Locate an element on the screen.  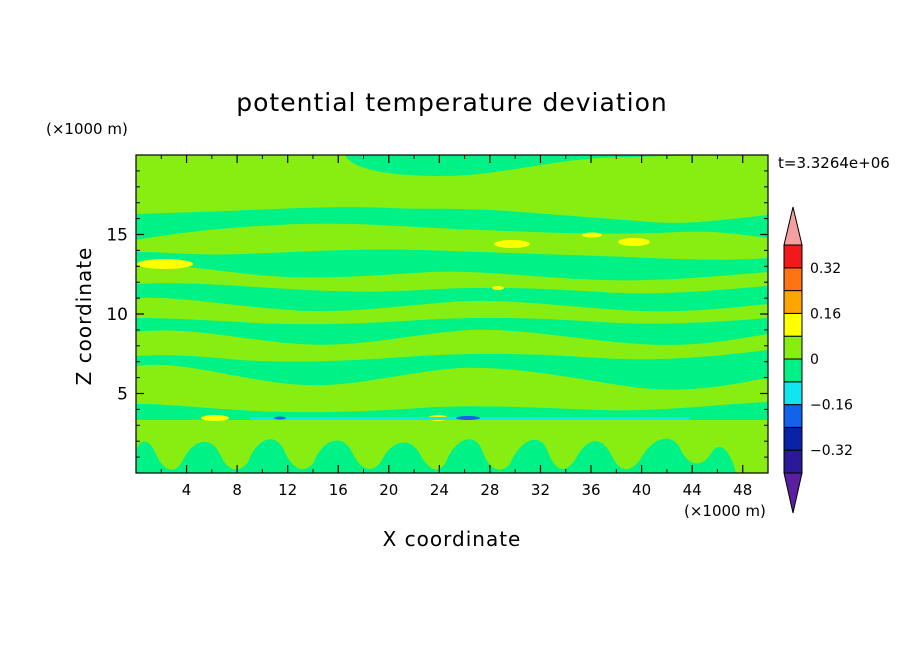
x-axis-label: X coordinate is located at coordinates (452, 539).